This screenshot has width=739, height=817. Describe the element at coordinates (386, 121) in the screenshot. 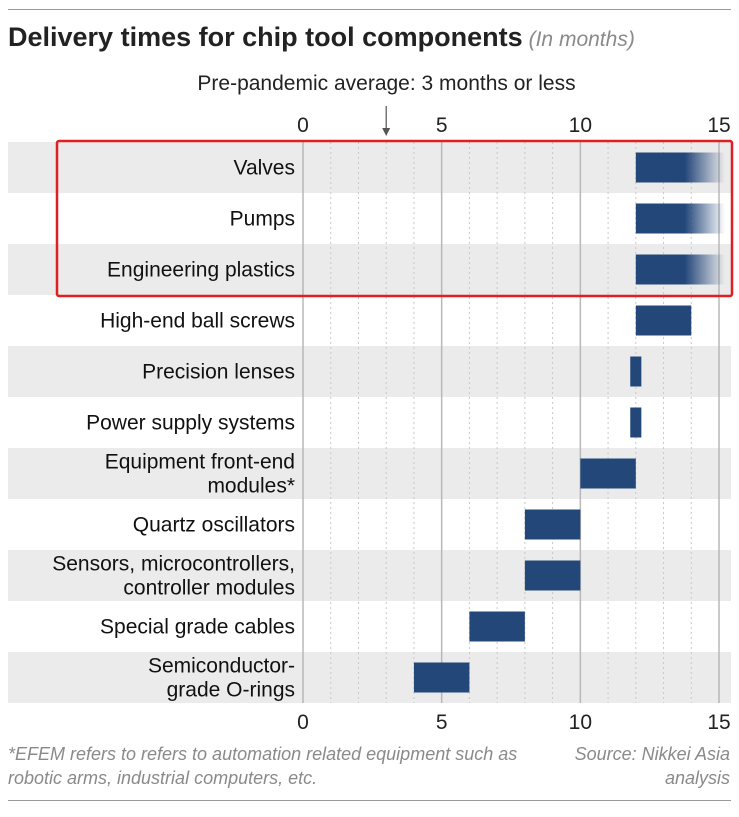

I see `reference-marker` at that location.